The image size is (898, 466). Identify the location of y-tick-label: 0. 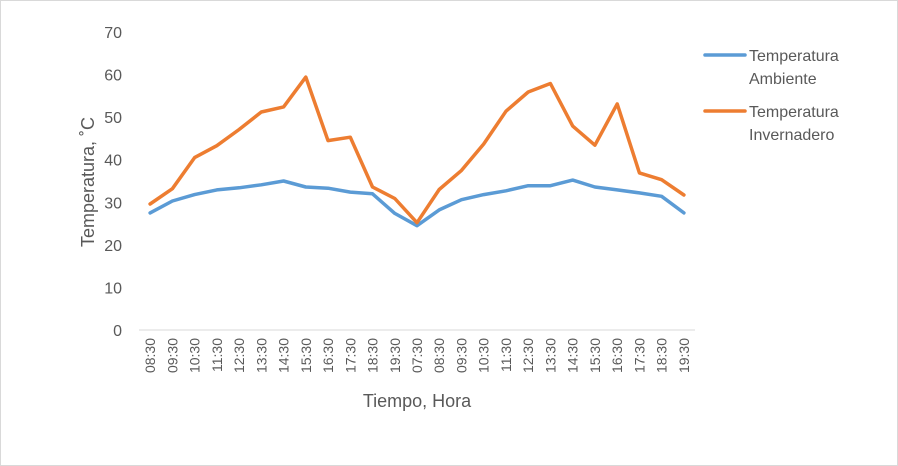
(117, 331).